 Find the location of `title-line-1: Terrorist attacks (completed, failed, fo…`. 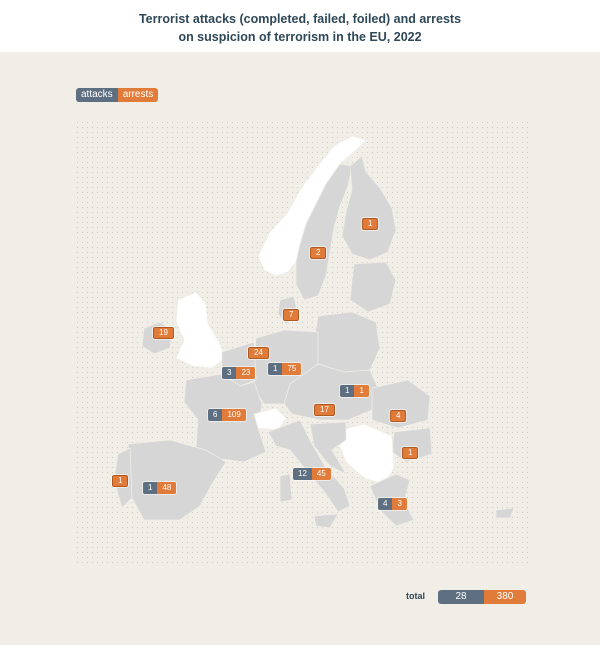

title-line-1: Terrorist attacks (completed, failed, fo… is located at coordinates (300, 19).